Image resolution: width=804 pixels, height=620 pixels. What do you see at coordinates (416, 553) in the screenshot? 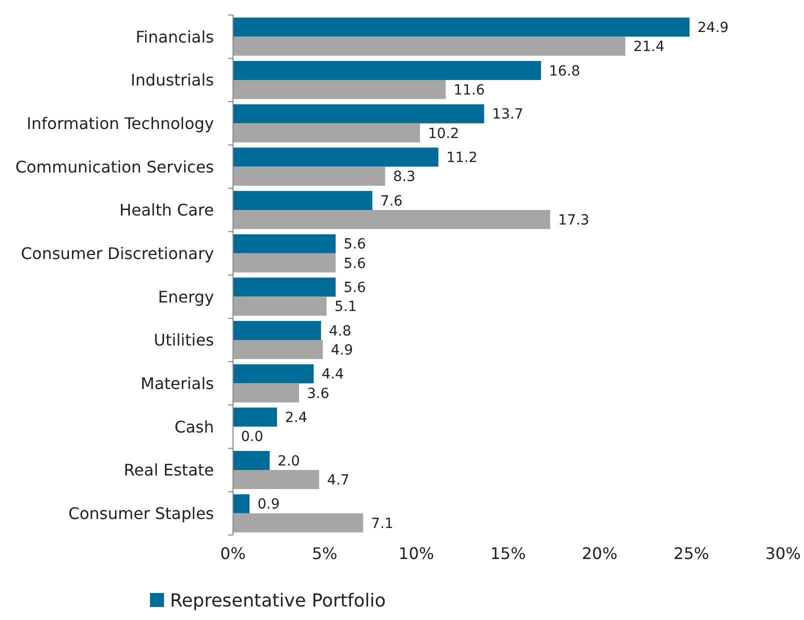
I see `x-tick-label: 10%` at bounding box center [416, 553].